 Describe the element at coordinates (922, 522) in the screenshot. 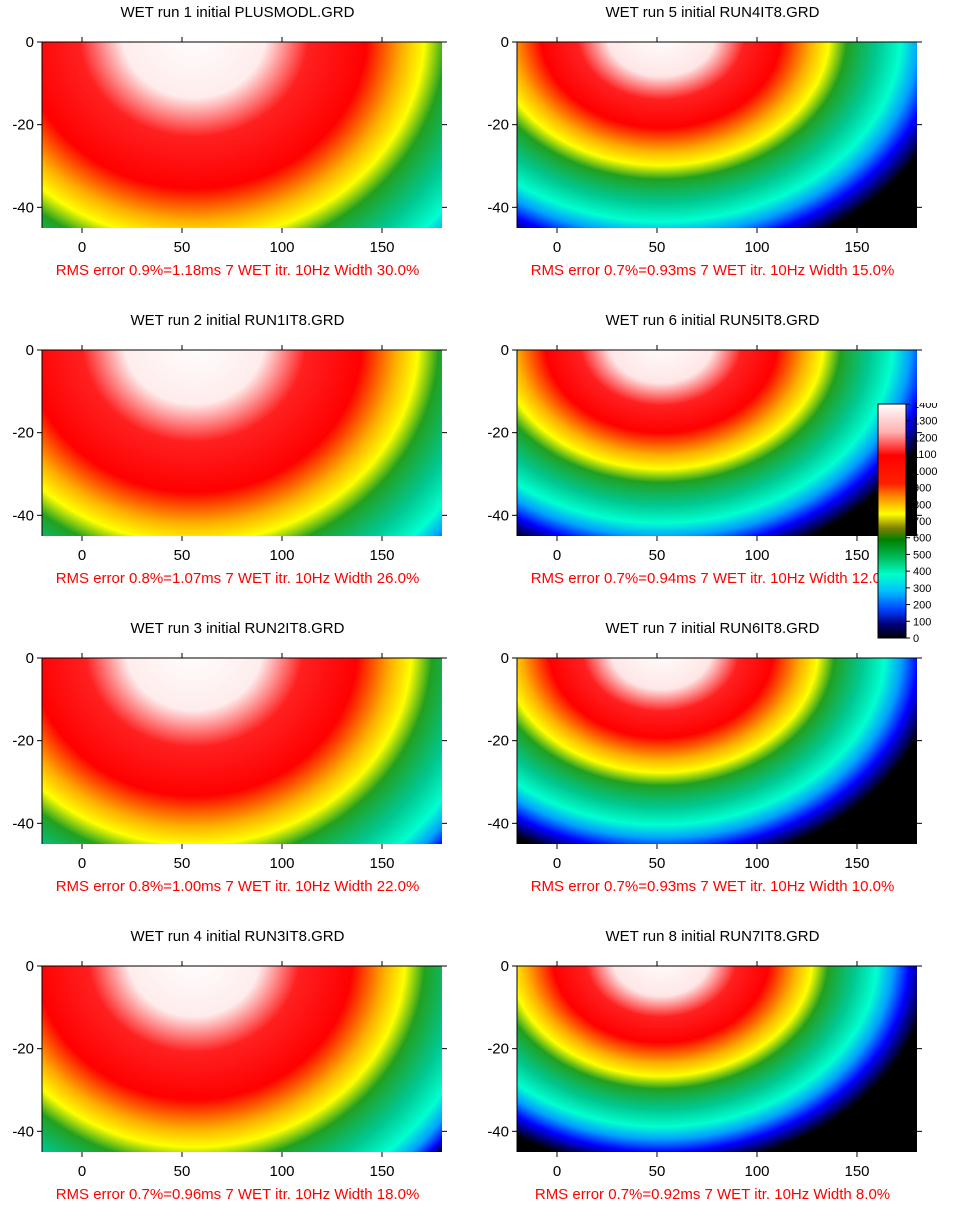

I see `color-scale-label: 700` at that location.